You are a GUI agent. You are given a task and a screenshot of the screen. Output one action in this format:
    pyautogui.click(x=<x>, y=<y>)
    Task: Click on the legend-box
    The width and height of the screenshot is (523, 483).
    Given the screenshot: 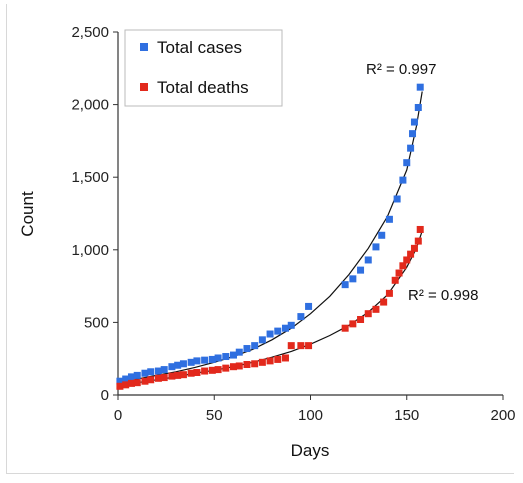 What is the action you would take?
    pyautogui.click(x=203, y=68)
    